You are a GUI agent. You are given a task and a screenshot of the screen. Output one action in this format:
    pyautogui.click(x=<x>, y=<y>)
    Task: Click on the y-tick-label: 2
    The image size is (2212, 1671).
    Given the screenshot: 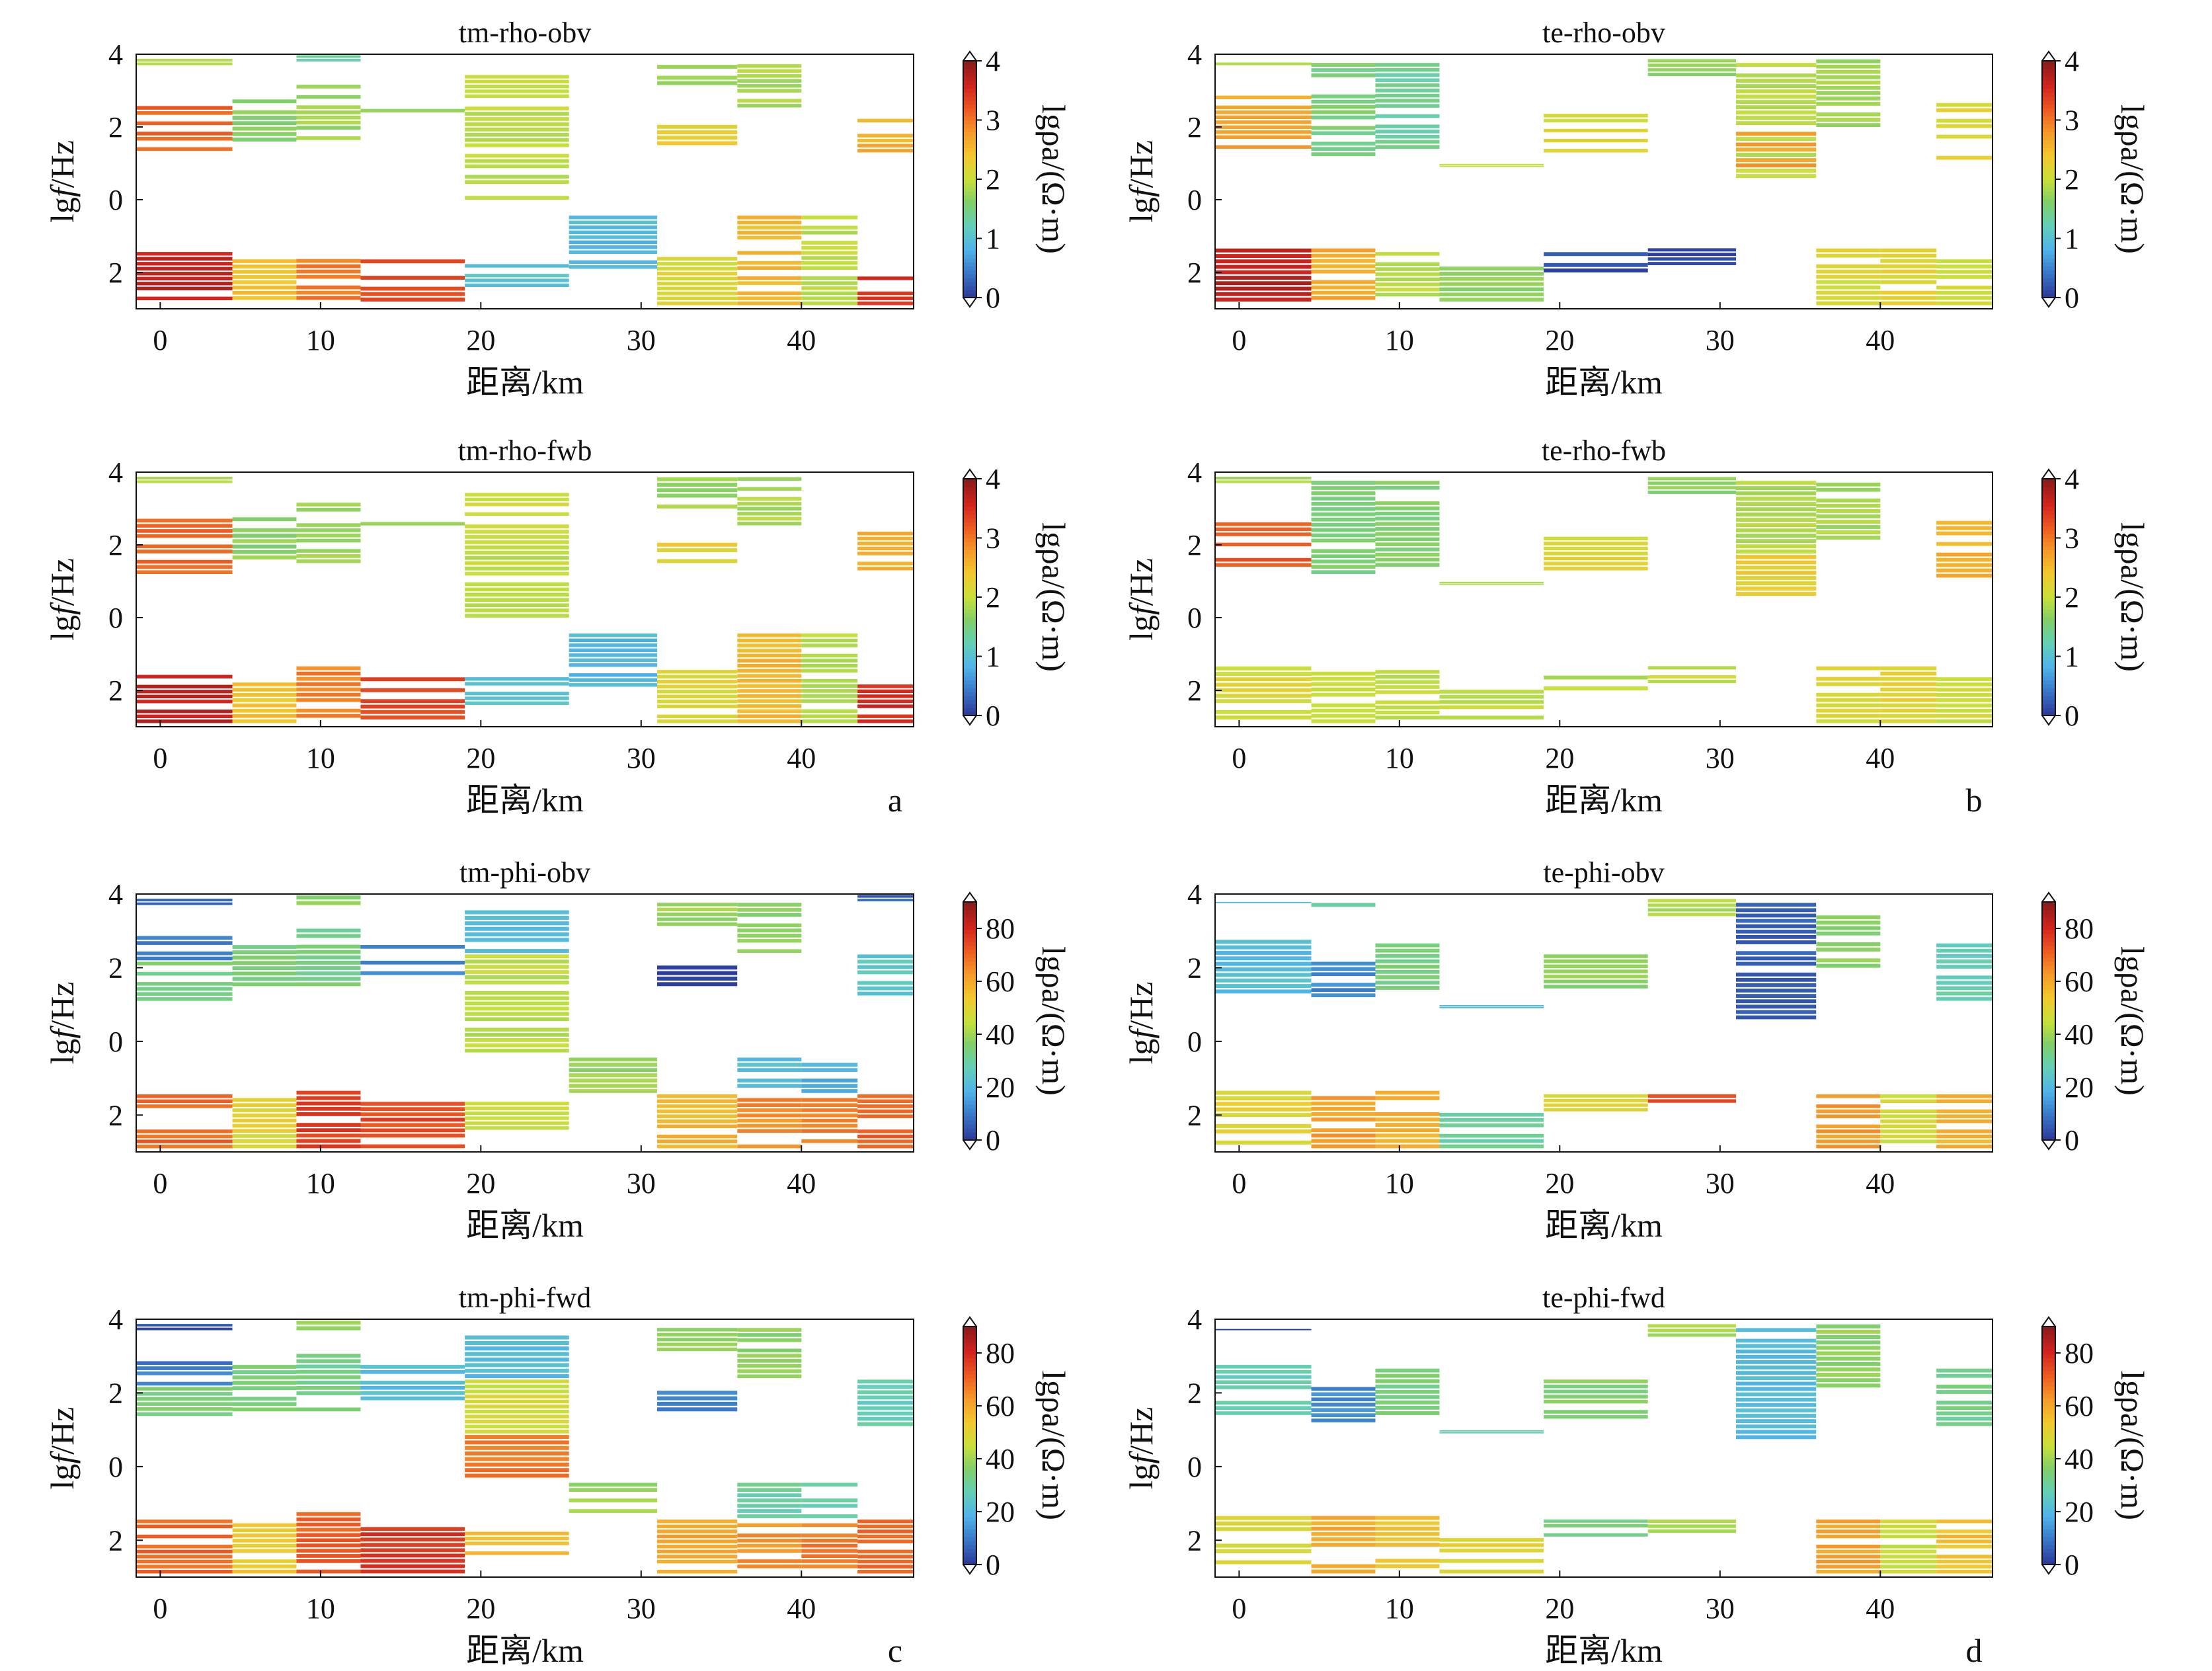 What is the action you would take?
    pyautogui.click(x=115, y=273)
    